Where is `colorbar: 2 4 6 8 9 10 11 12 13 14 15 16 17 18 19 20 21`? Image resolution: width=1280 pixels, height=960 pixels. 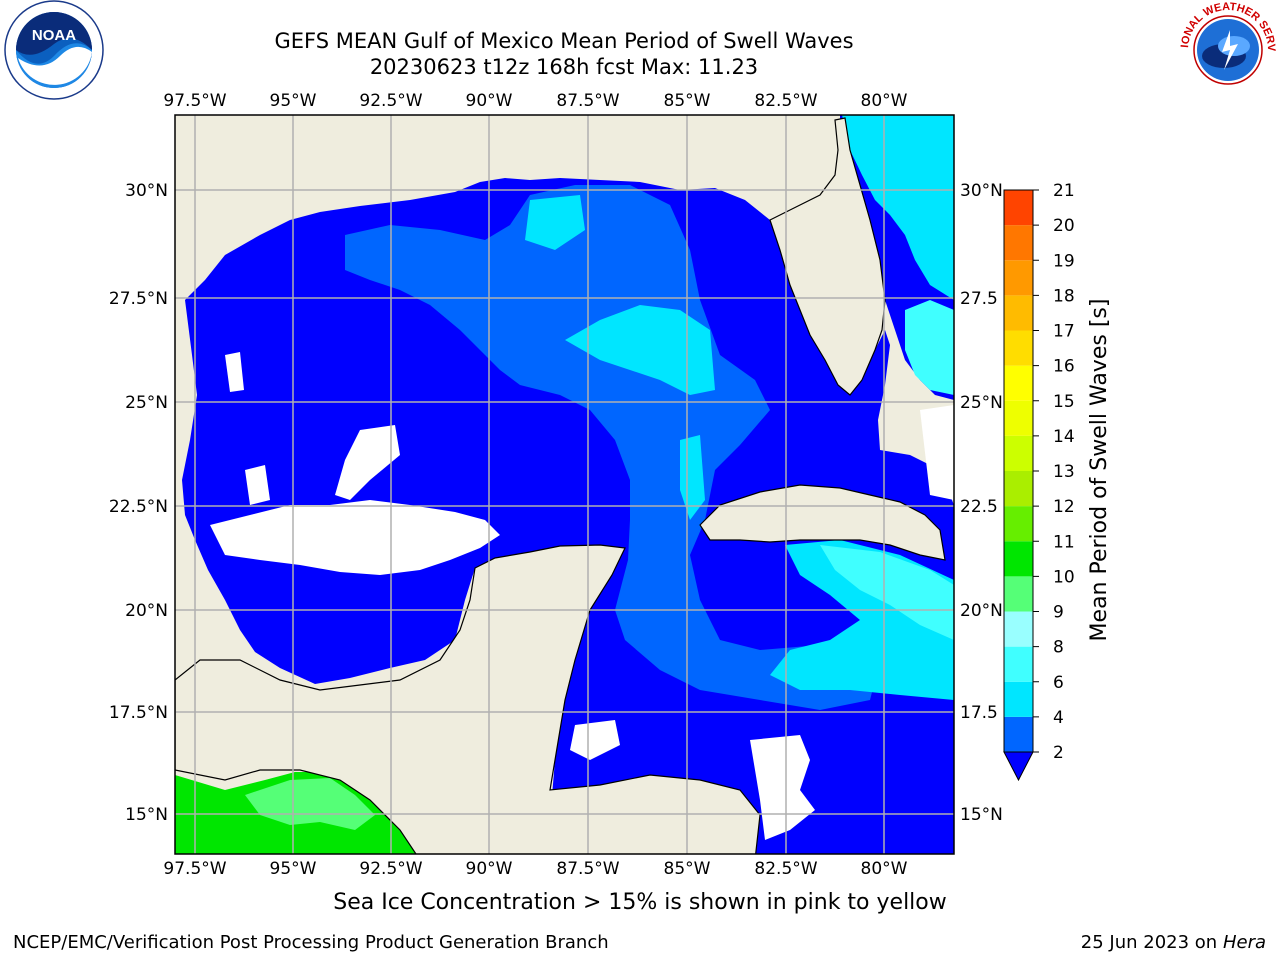
colorbar: 2 4 6 8 9 10 11 12 13 14 15 16 17 18 19 20 21 is located at coordinates (1039, 481).